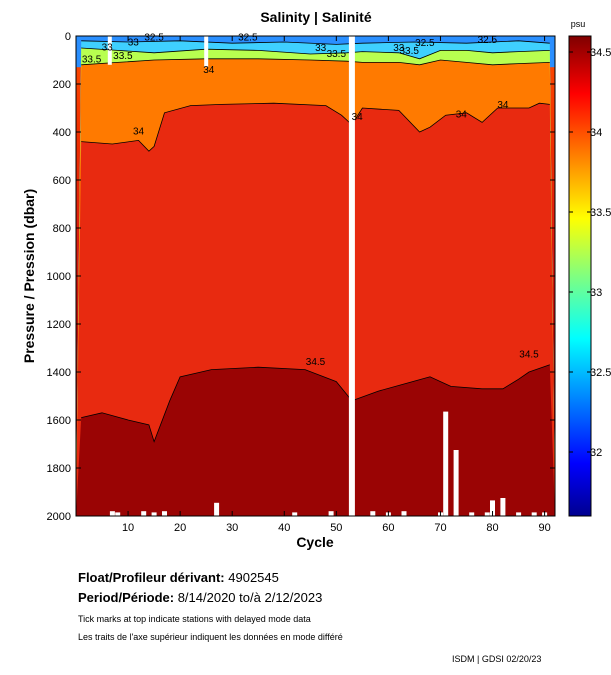  I want to click on x-tick-label: 70, so click(440, 528).